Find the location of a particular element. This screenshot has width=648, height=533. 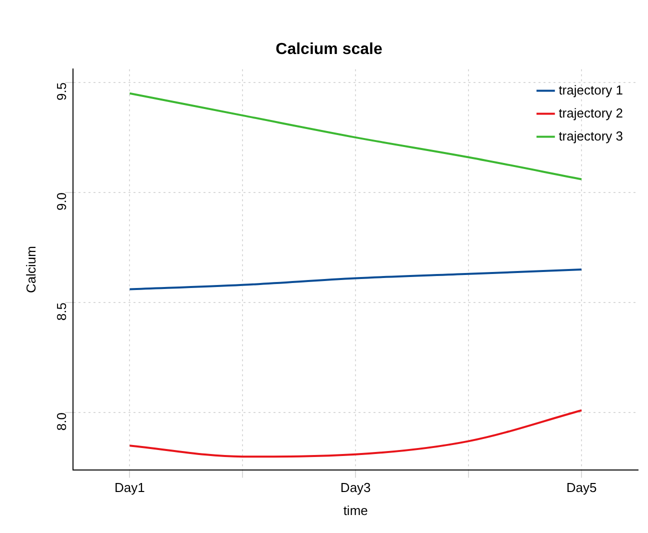

x-tick-label: Day5 is located at coordinates (581, 488).